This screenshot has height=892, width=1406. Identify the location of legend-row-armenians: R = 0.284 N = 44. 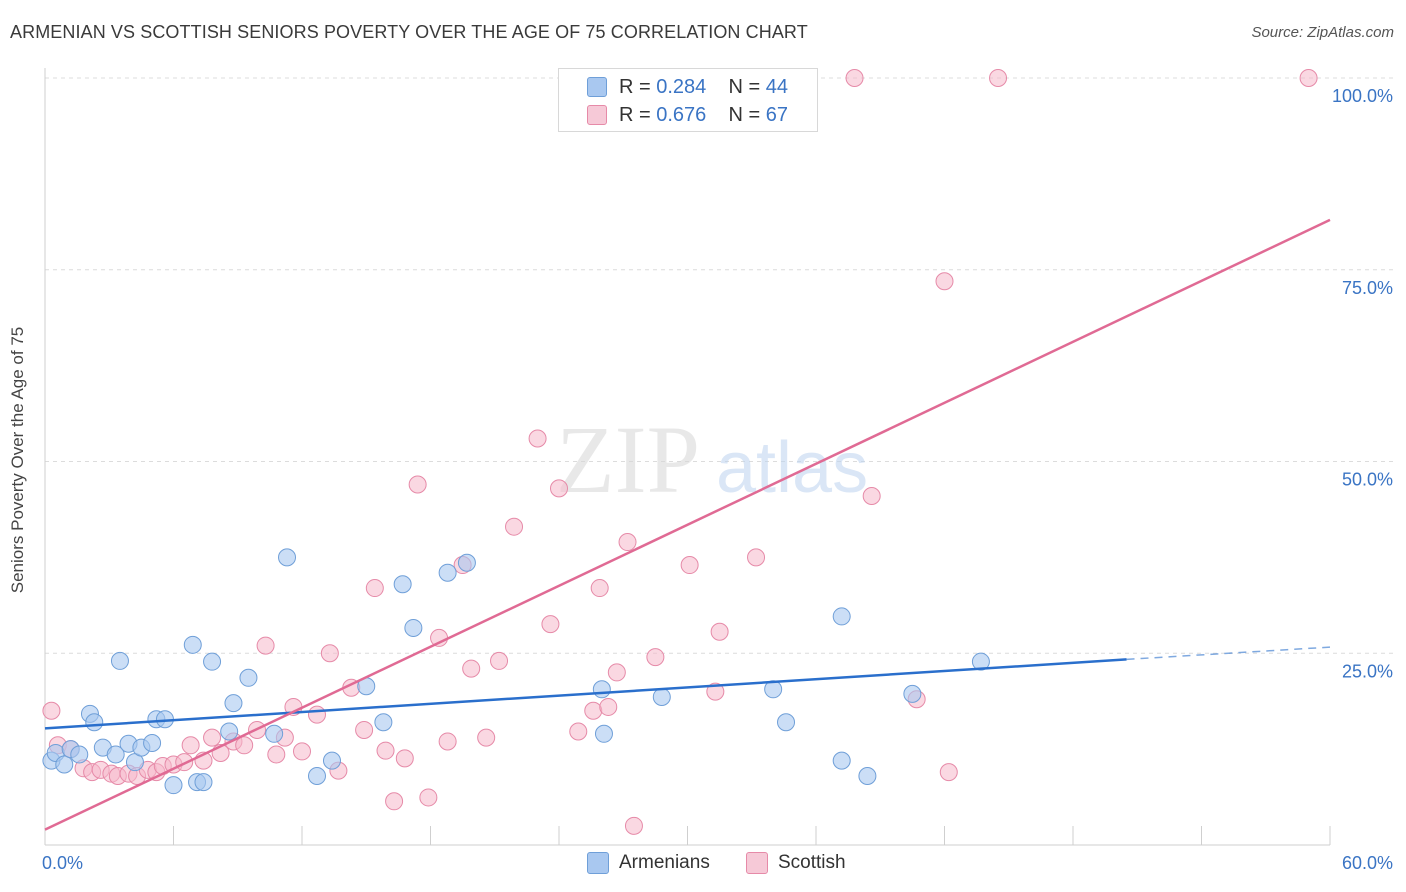
(703, 87).